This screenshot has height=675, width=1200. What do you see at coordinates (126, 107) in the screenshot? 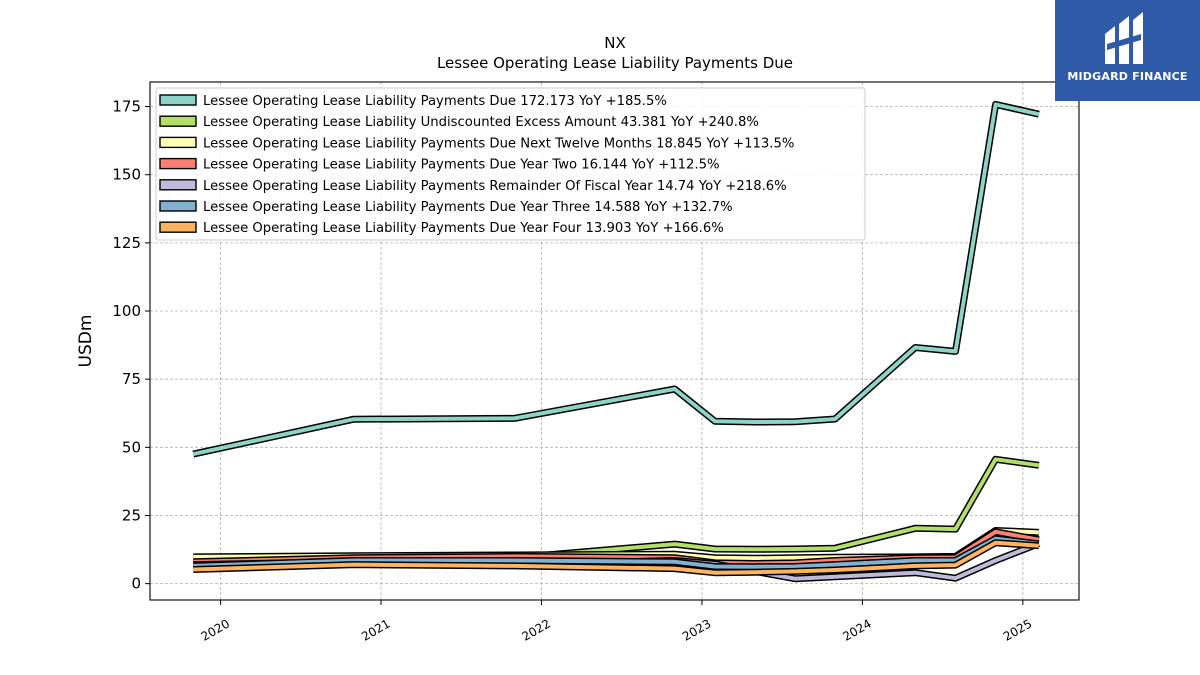
I see `y-tick-label: 175` at bounding box center [126, 107].